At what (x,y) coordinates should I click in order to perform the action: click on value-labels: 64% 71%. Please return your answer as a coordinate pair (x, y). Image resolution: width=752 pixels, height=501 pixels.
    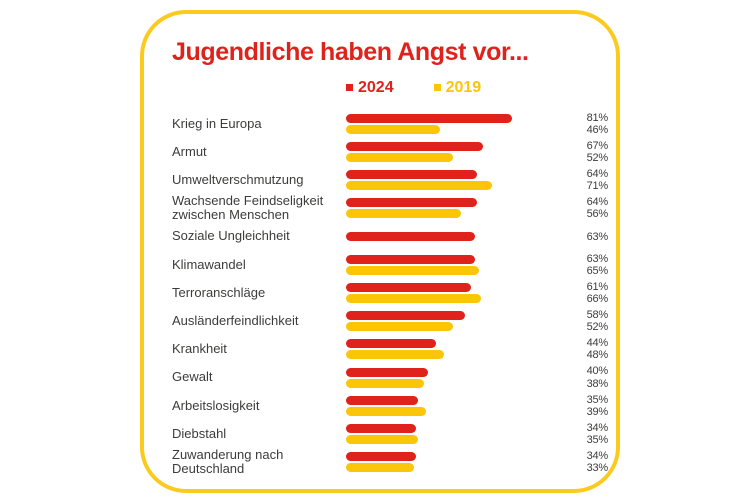
    Looking at the image, I should click on (586, 180).